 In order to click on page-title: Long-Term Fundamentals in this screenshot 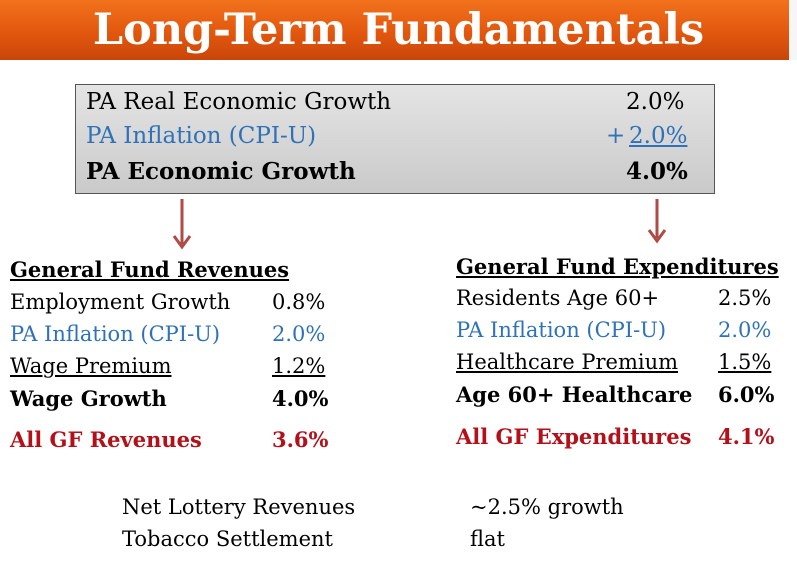, I will do `click(398, 30)`.